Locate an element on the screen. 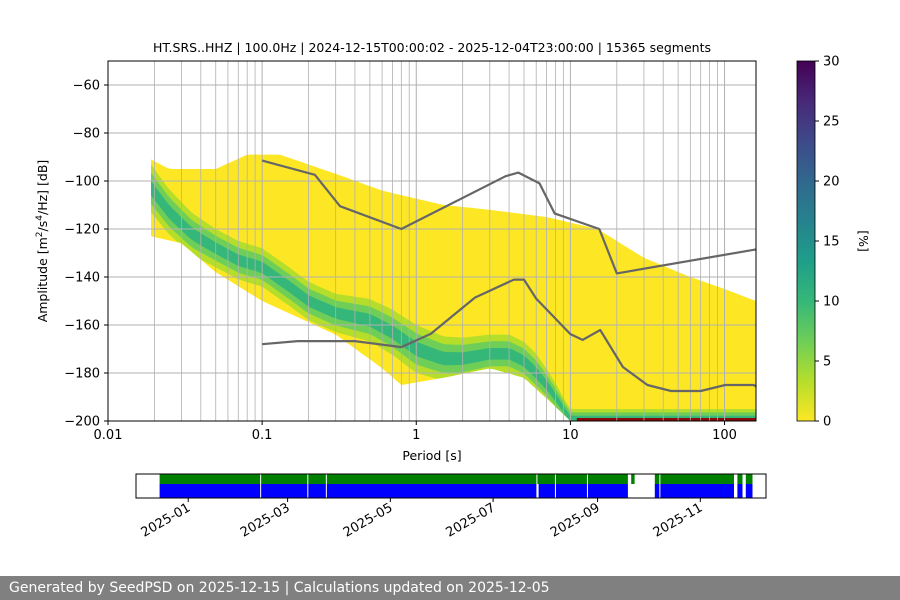  colorbar-label: [%] is located at coordinates (863, 241).